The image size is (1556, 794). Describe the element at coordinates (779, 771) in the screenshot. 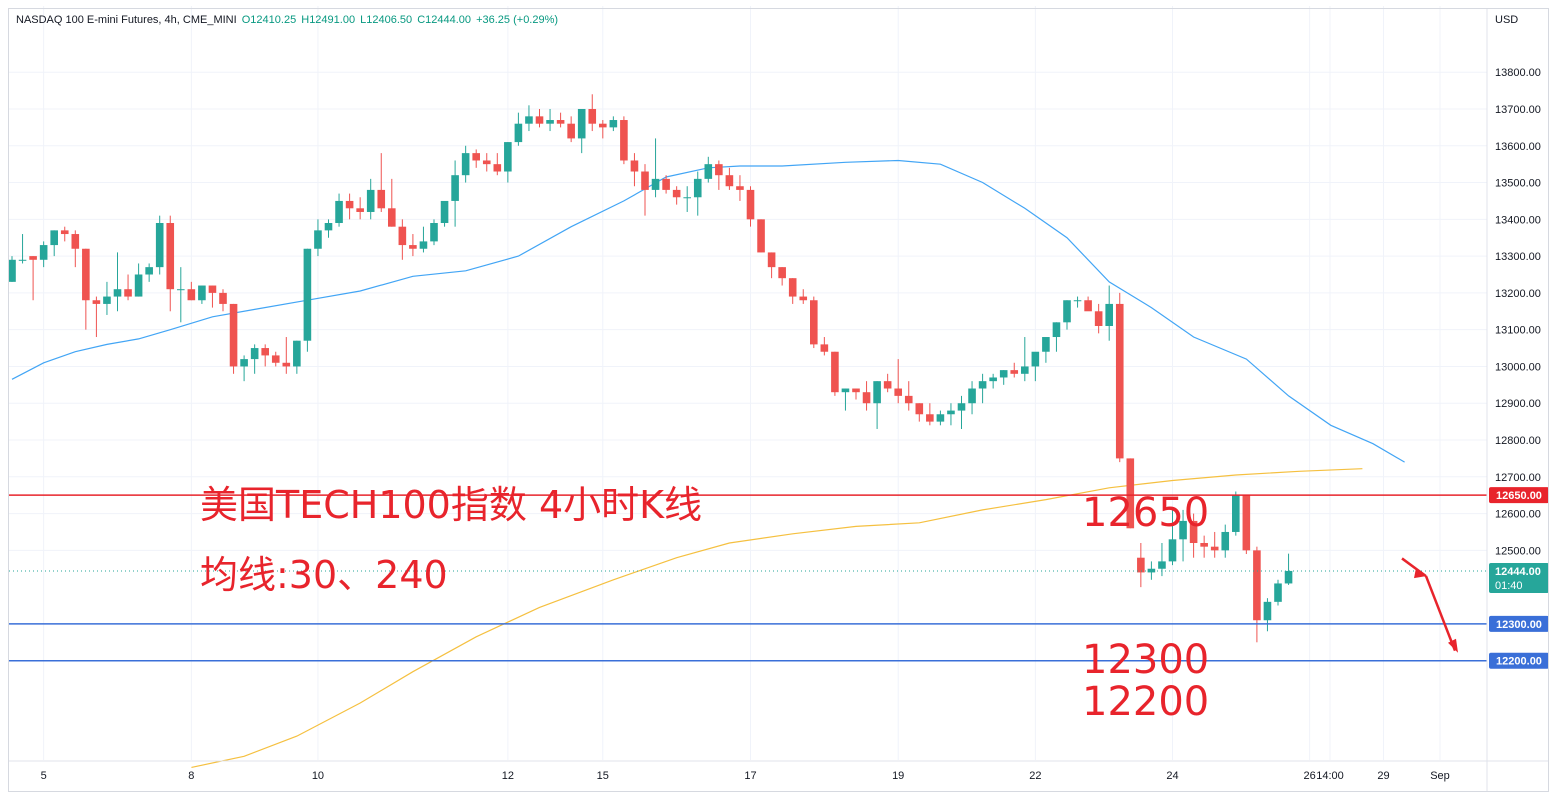

I see `time-axis: 5 8 10 12 15 17 19 22 24 26 29 14:00 Sep` at that location.